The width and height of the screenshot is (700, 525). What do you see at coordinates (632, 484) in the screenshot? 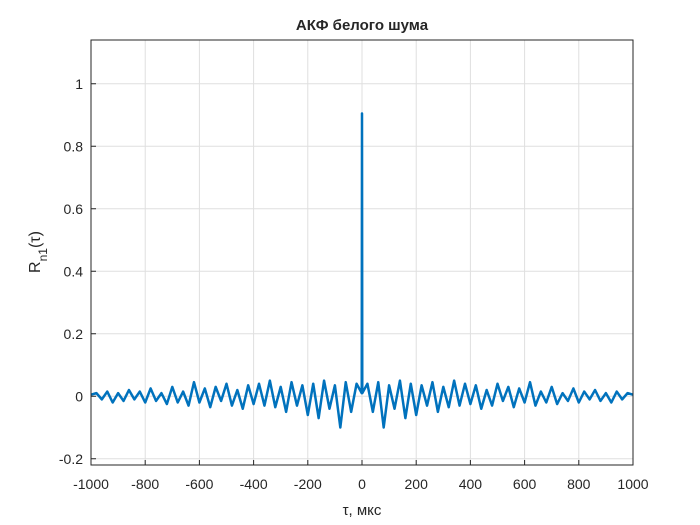
I see `x-tick-label: 1000` at bounding box center [632, 484].